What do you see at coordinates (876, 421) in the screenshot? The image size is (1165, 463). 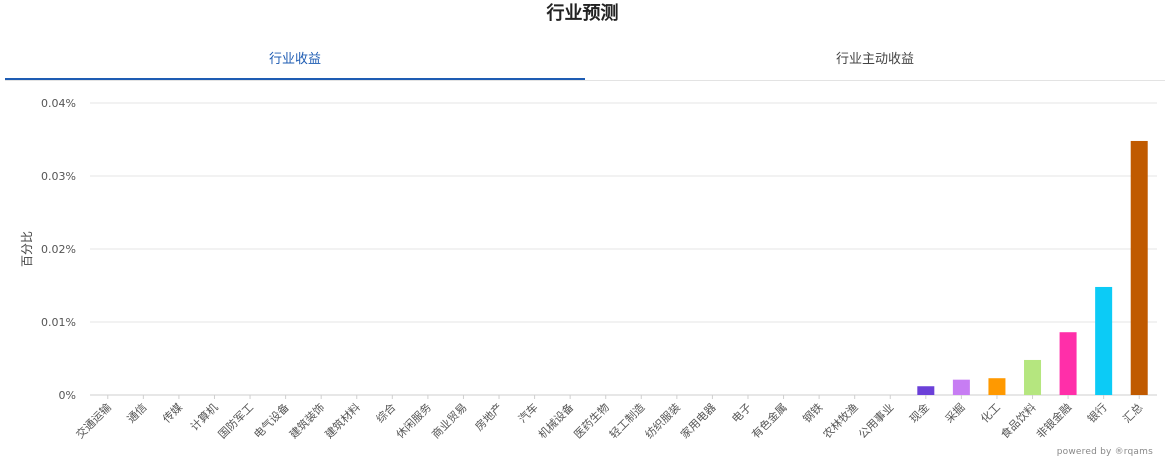 I see `x-tick-label: 公用事业` at bounding box center [876, 421].